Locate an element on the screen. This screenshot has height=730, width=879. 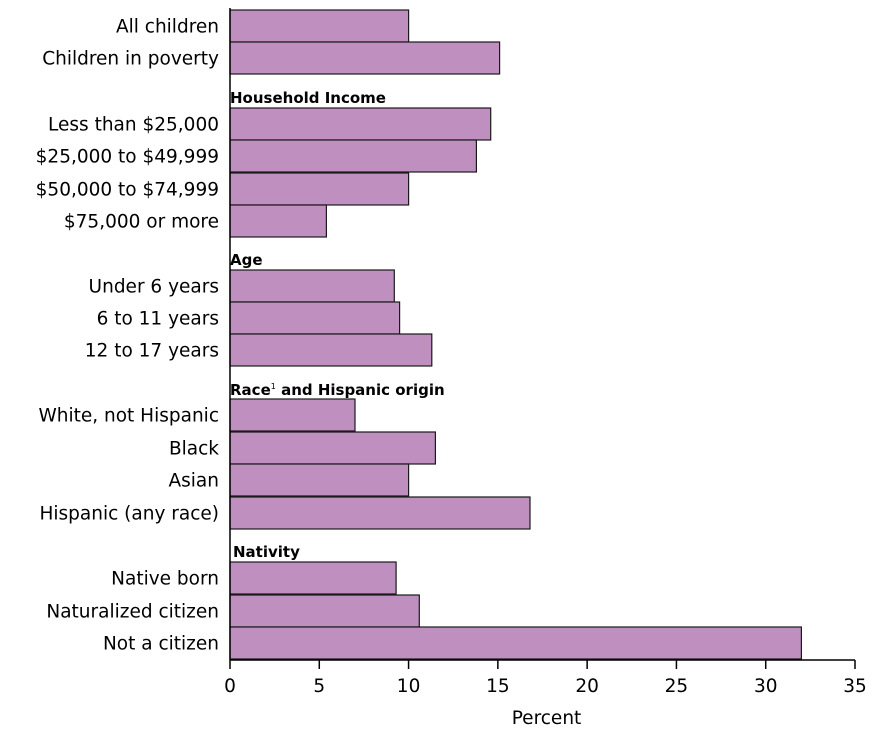
x-tick-label: 35 is located at coordinates (855, 686).